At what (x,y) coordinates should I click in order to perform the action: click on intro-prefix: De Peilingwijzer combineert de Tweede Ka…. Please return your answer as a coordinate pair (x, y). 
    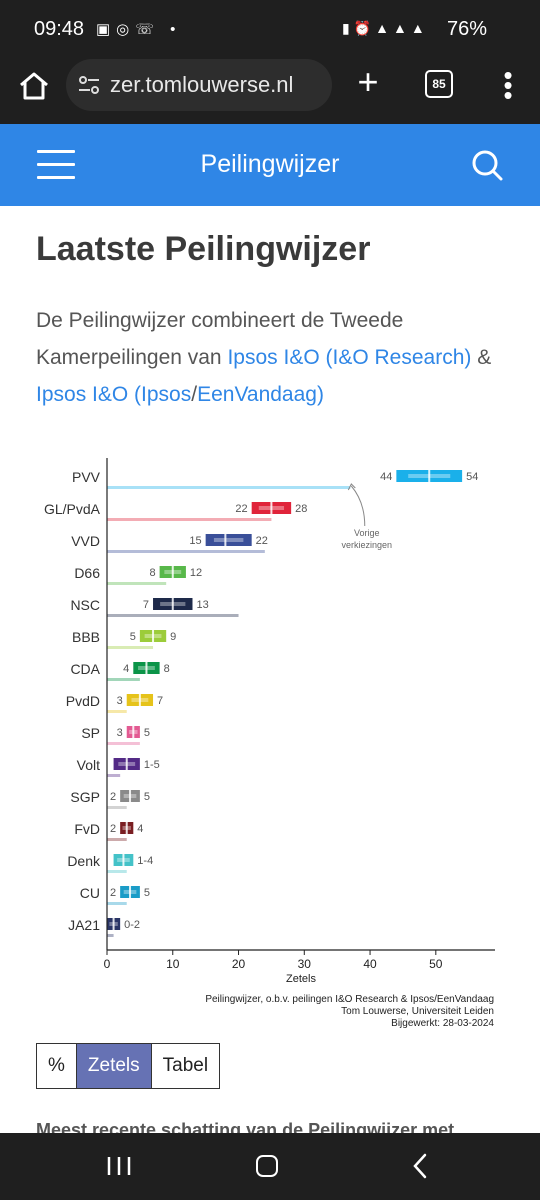
    Looking at the image, I should click on (220, 339).